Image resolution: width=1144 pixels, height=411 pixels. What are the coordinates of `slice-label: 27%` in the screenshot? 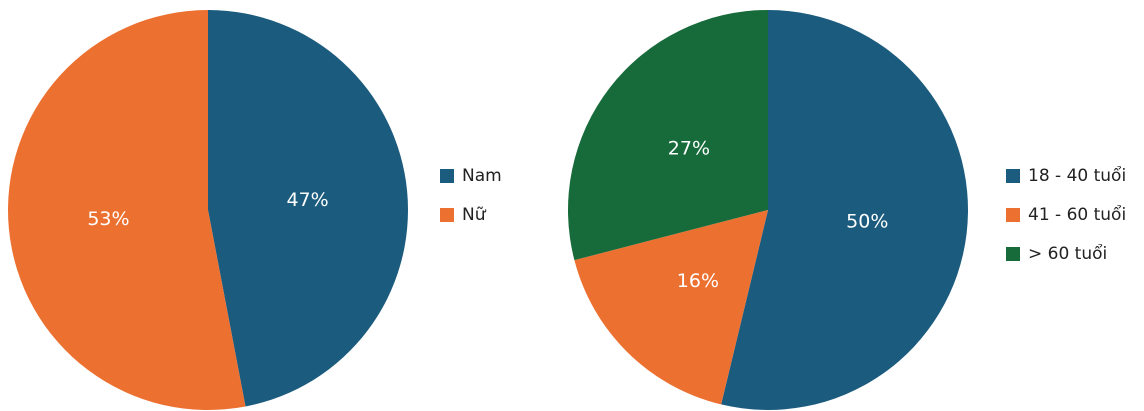 It's located at (689, 148).